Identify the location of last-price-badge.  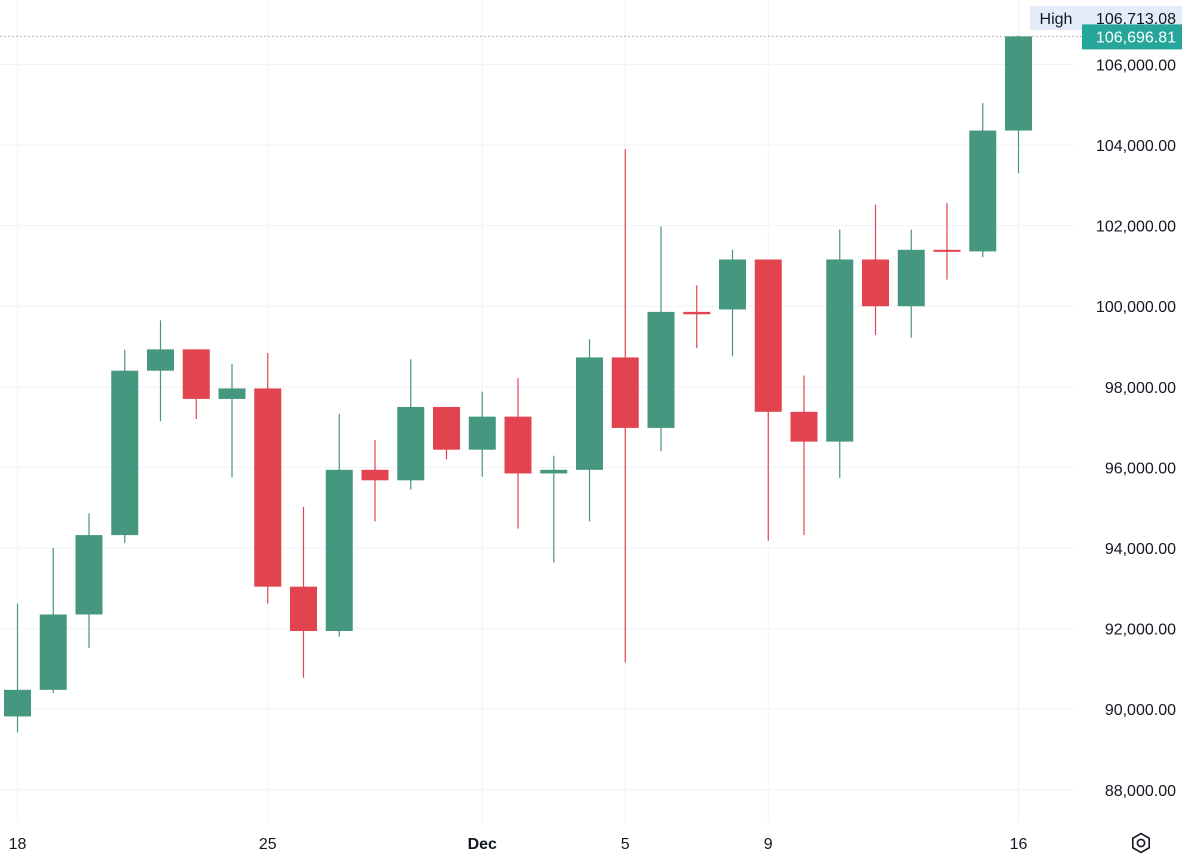
(1132, 37).